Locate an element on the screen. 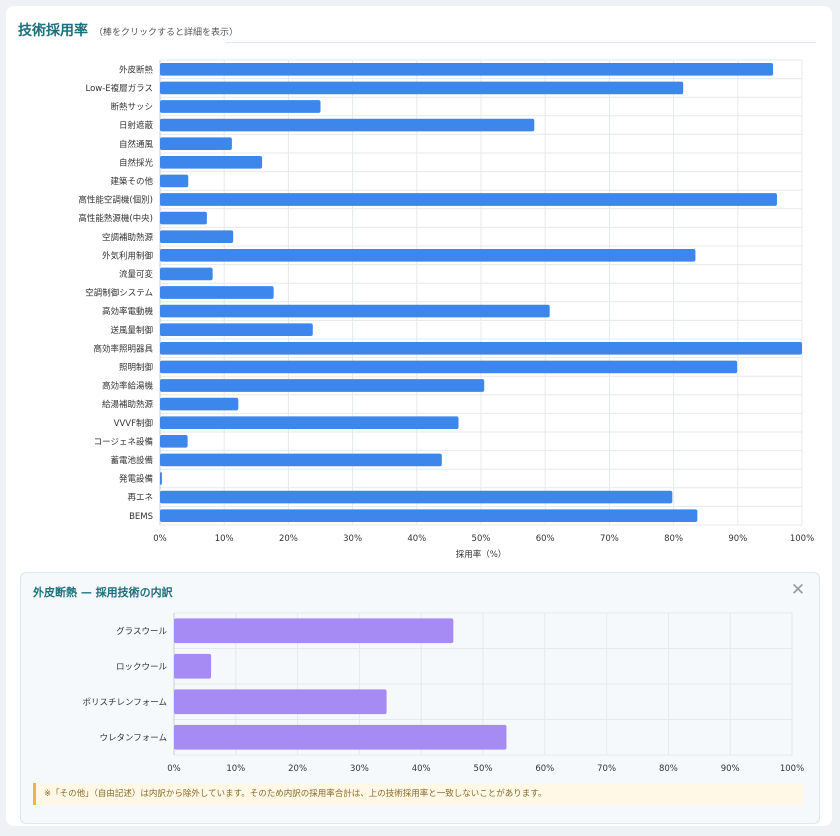  category-label: 送風量制御 is located at coordinates (131, 330).